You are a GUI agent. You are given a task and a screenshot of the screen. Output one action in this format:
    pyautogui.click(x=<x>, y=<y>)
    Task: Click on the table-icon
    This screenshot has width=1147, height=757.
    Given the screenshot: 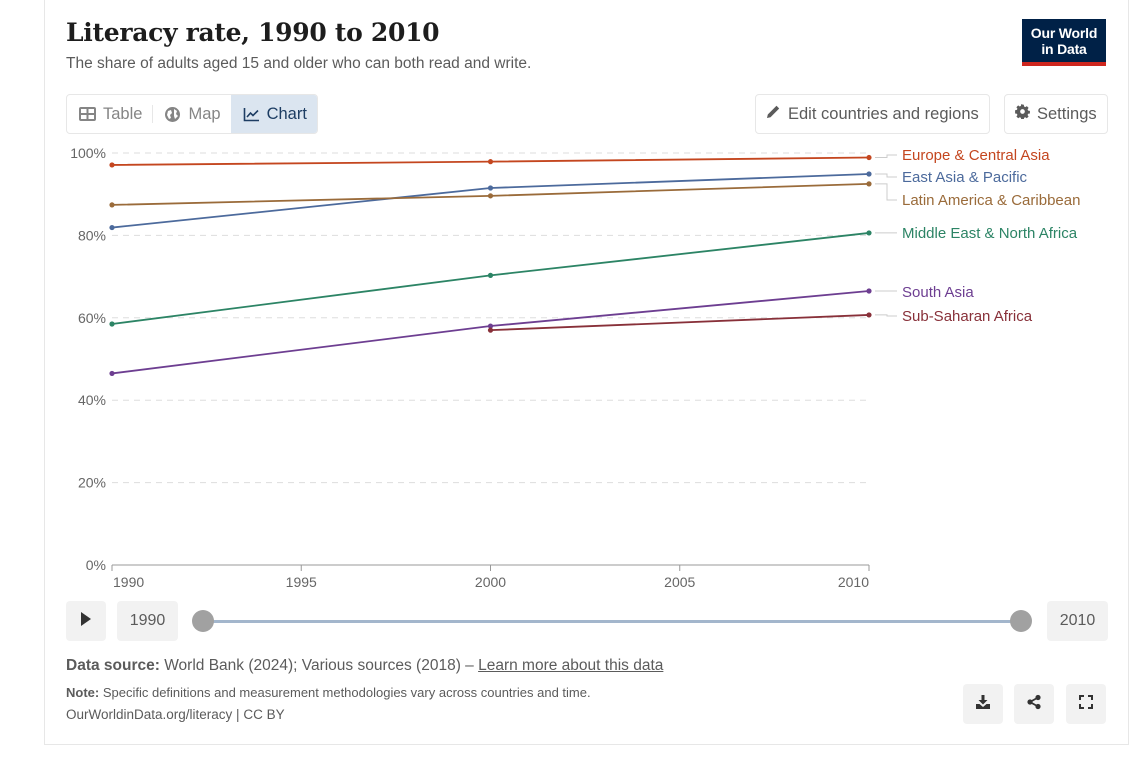 What is the action you would take?
    pyautogui.click(x=87, y=114)
    